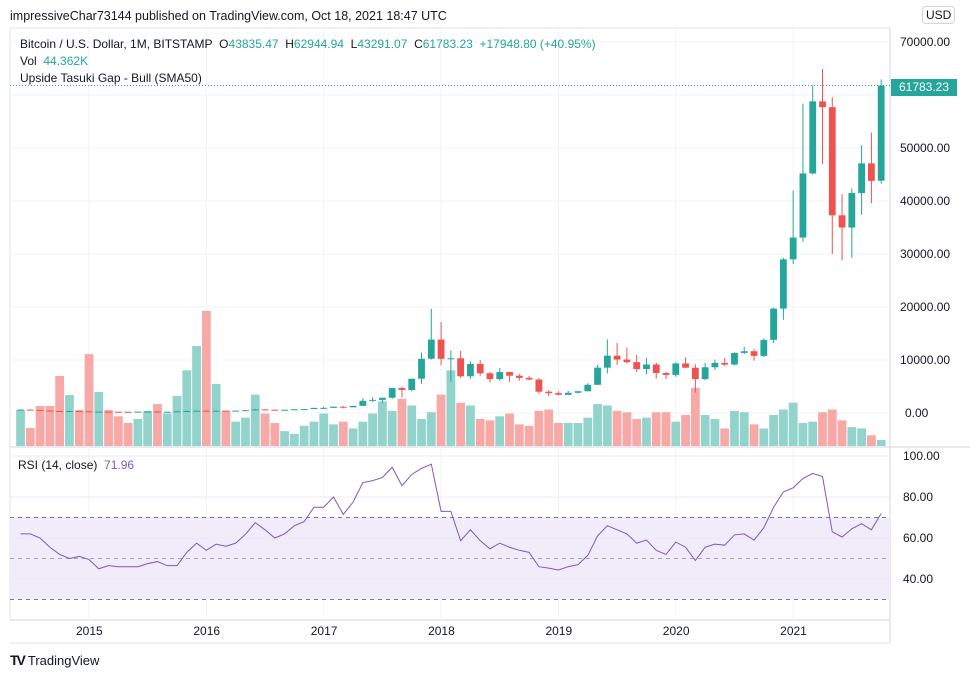 The width and height of the screenshot is (970, 677). What do you see at coordinates (925, 42) in the screenshot?
I see `price-tick-label: 70000.00` at bounding box center [925, 42].